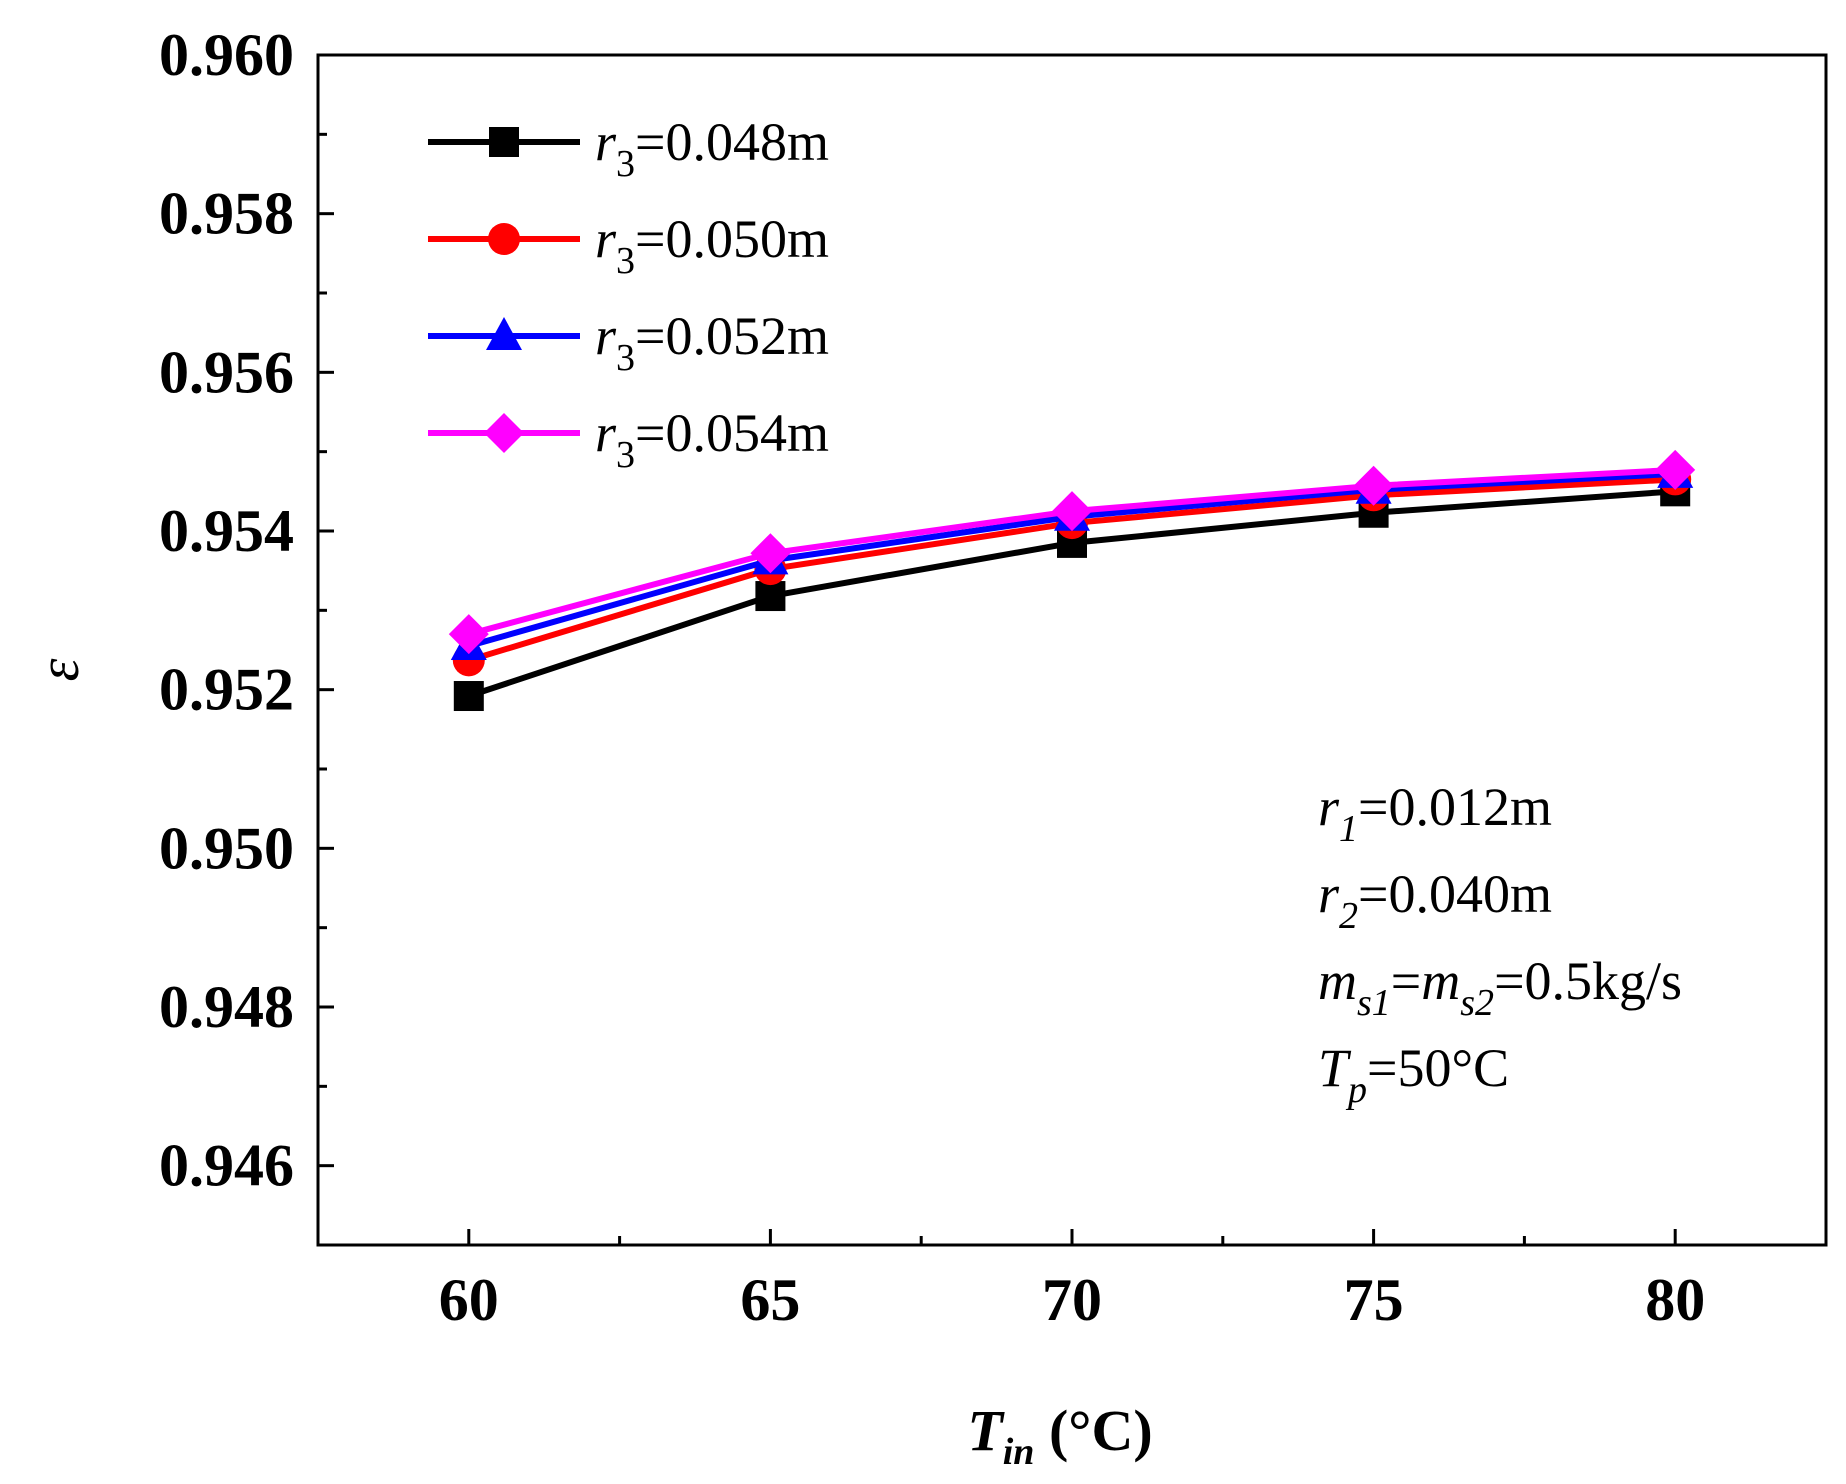  Describe the element at coordinates (1348, 916) in the screenshot. I see `annotation-sub: 2` at that location.